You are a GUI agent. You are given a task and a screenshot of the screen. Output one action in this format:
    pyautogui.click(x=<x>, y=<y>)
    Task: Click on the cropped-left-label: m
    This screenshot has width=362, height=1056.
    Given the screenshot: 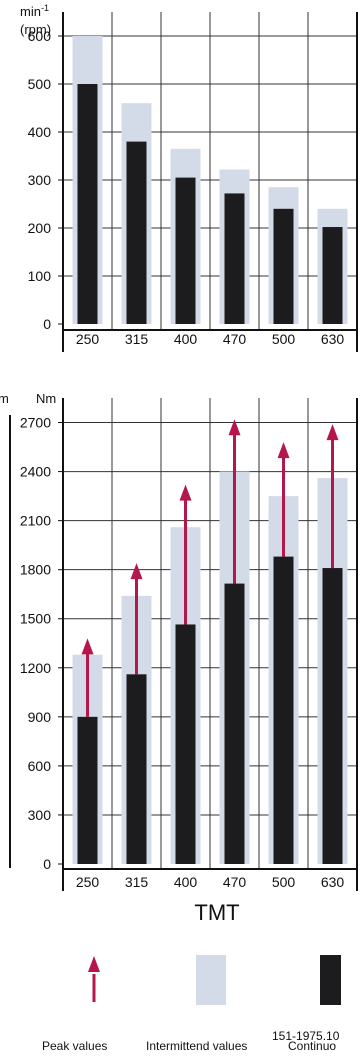 What is the action you would take?
    pyautogui.click(x=4, y=398)
    